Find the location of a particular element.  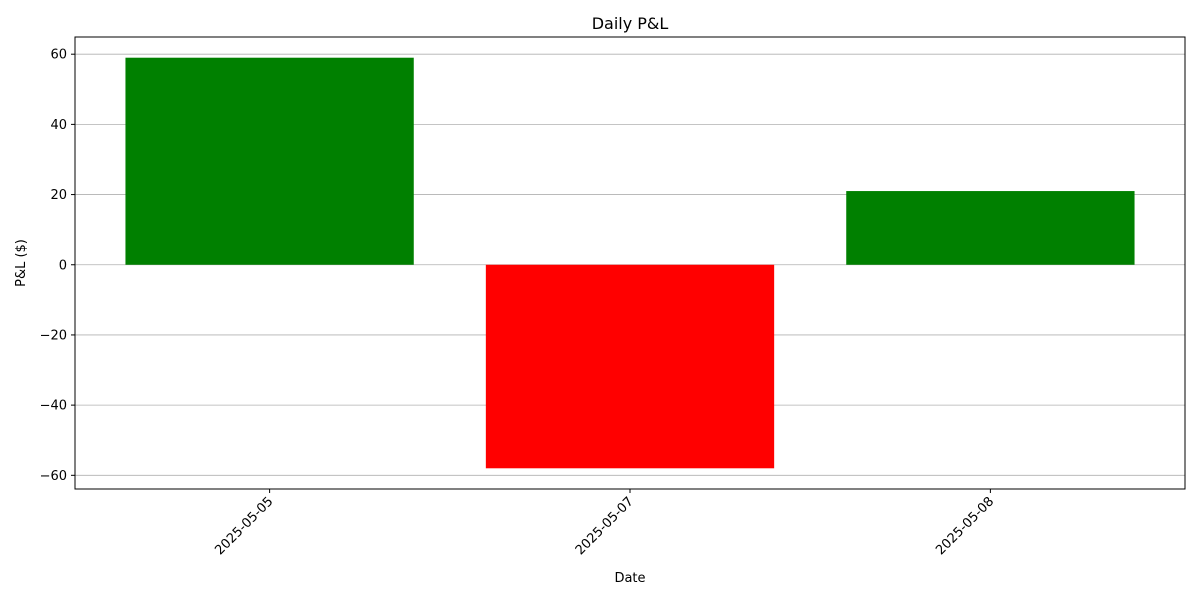

y-tick-label: −20 is located at coordinates (53, 335).